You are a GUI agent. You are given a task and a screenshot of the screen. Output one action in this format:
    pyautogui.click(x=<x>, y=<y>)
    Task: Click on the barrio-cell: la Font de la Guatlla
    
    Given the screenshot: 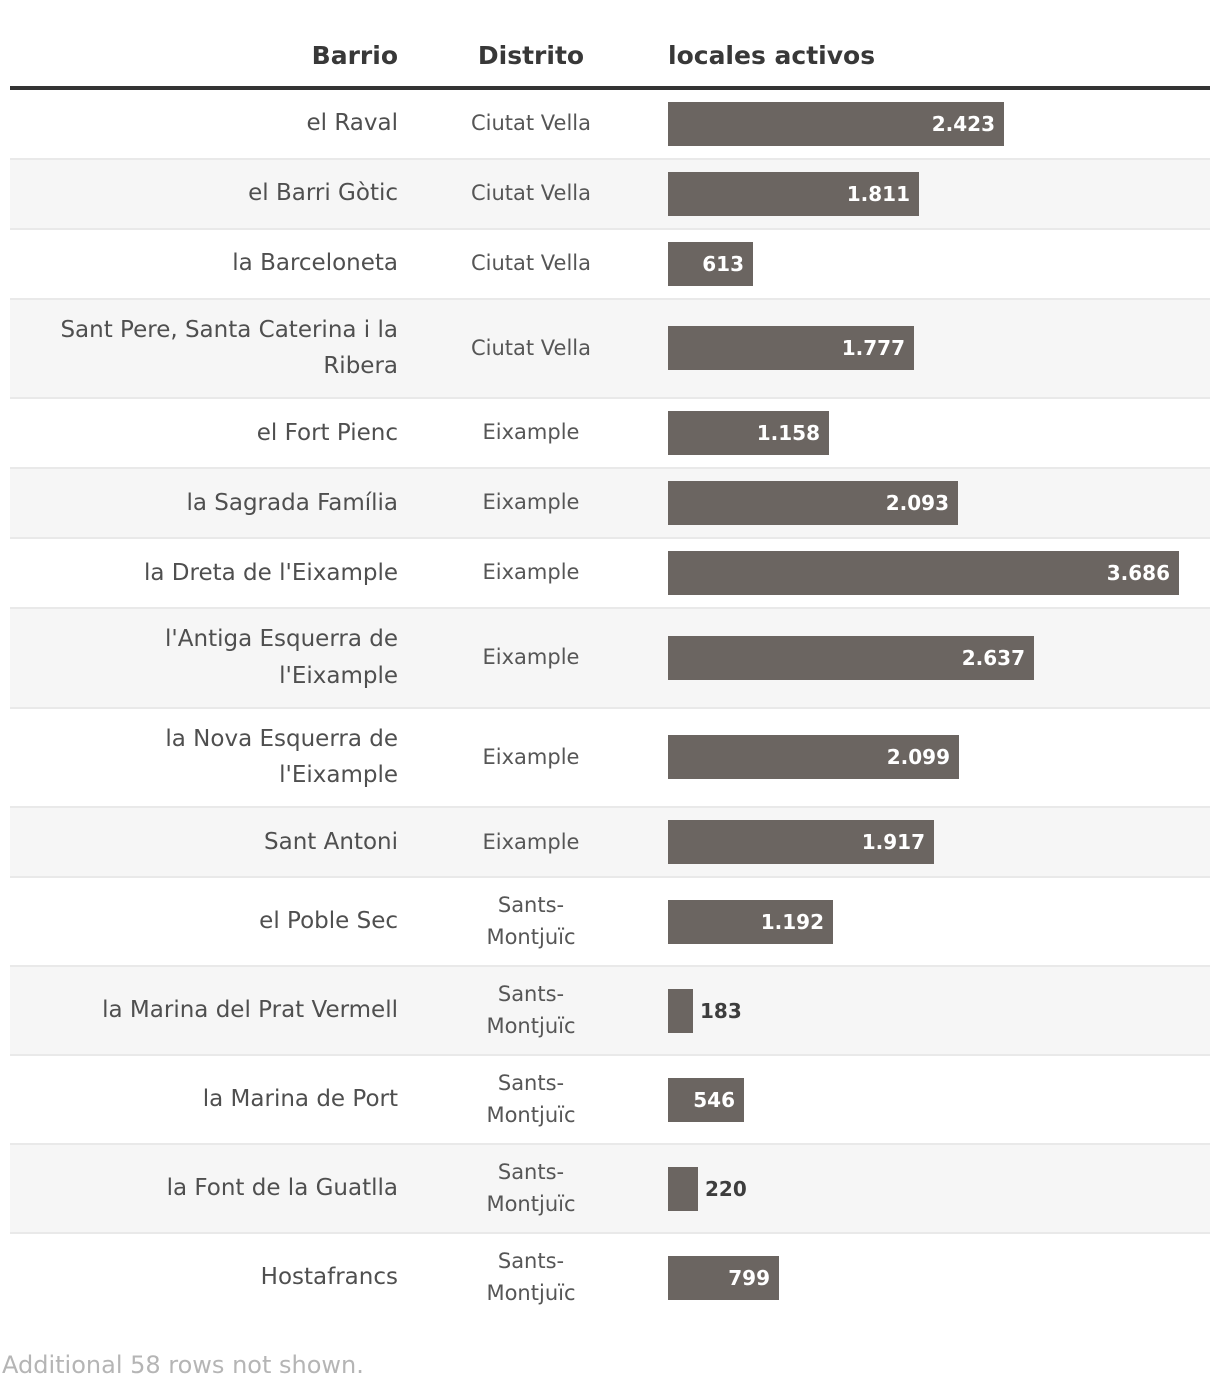 What is the action you would take?
    pyautogui.click(x=205, y=1188)
    